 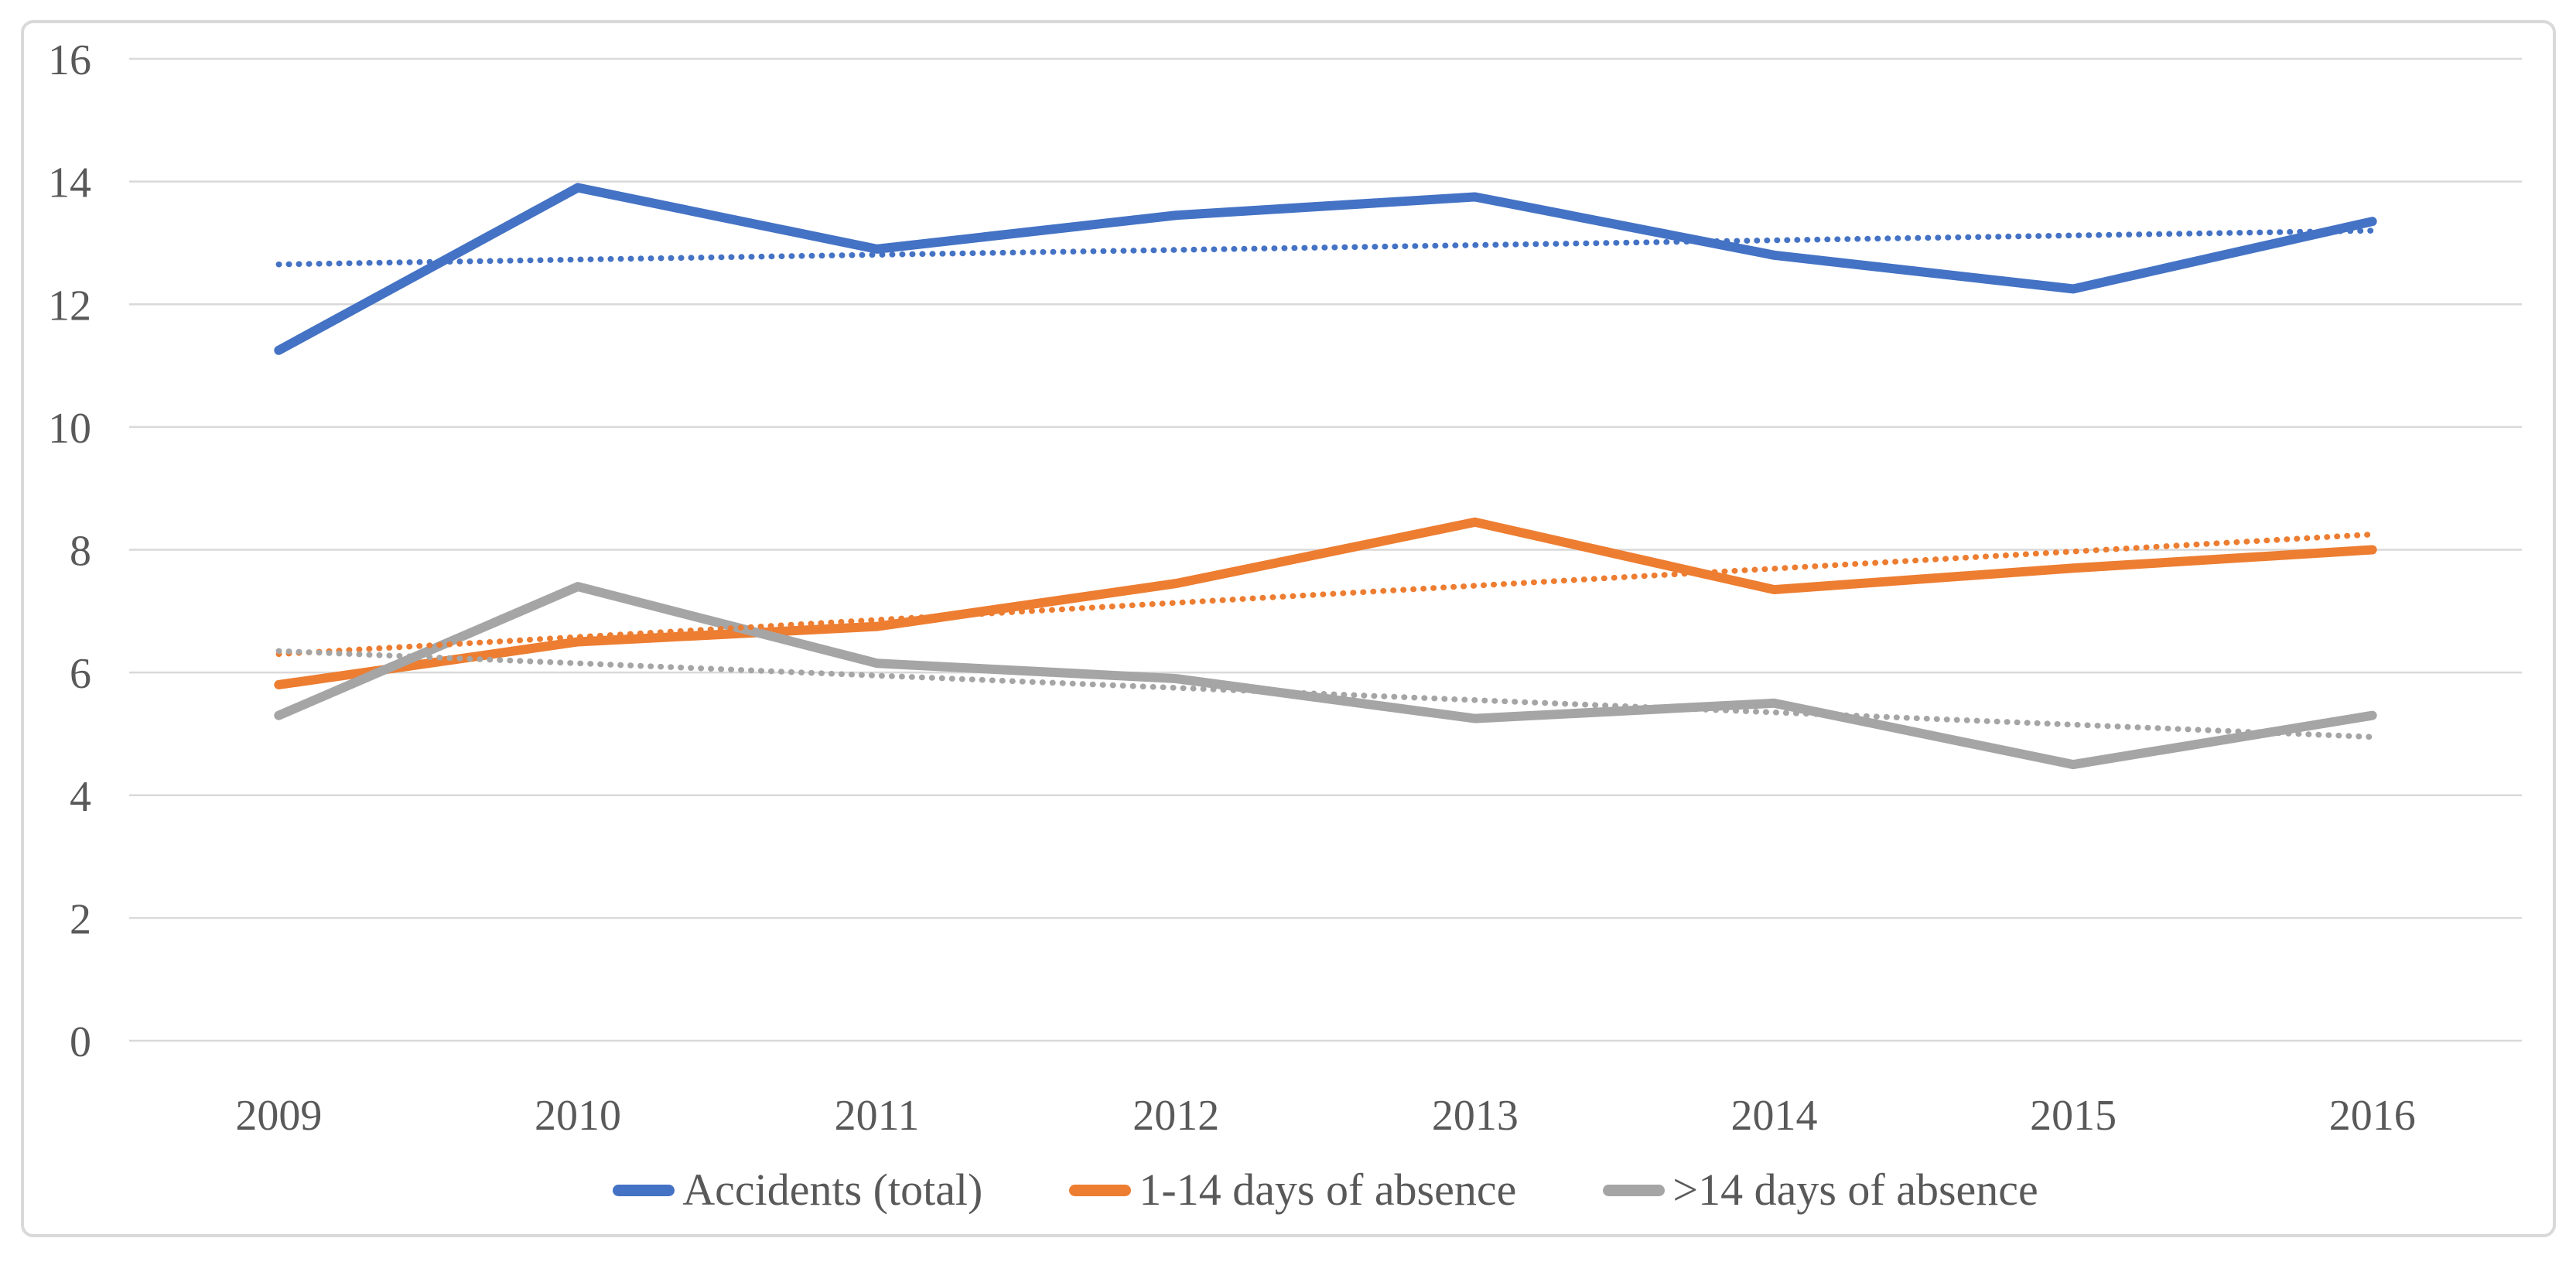 I want to click on y-axis-tick-label-4: 4, so click(x=80, y=797).